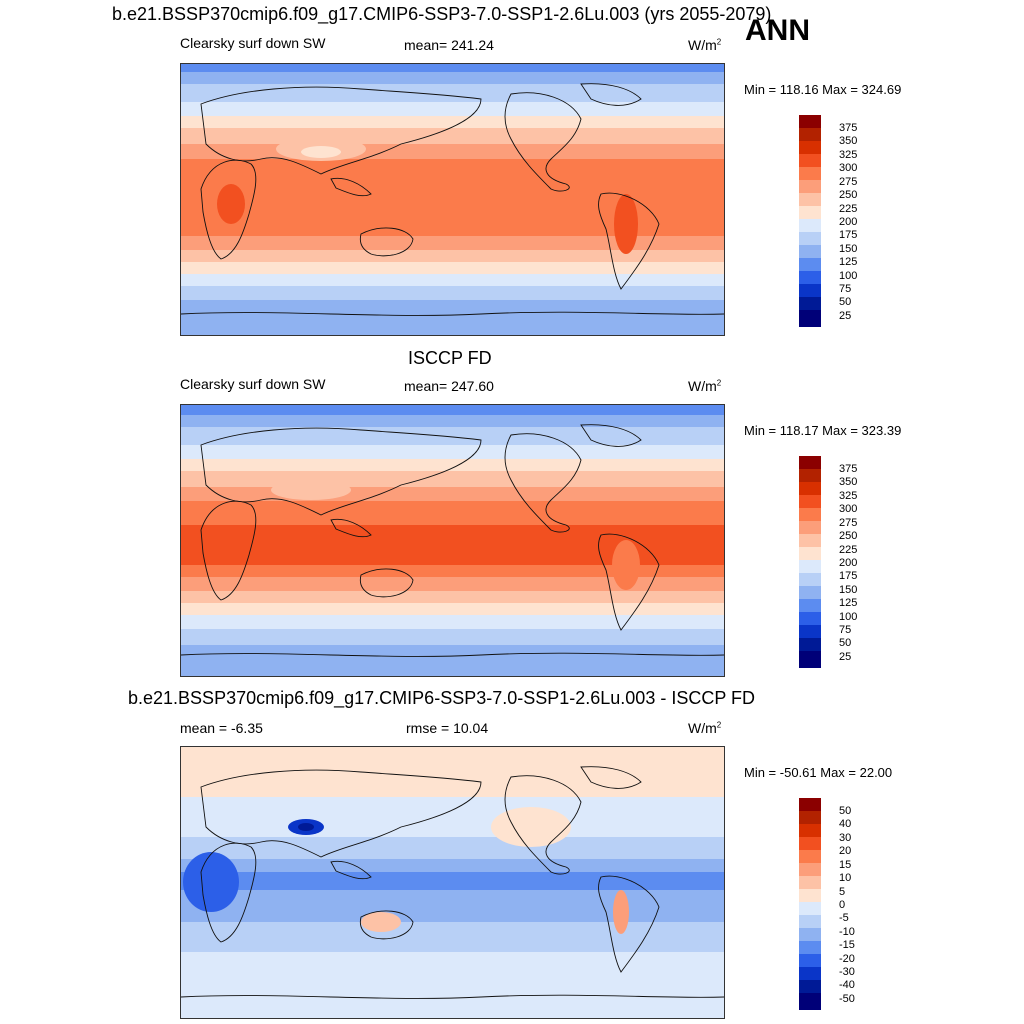 The image size is (1024, 1024). I want to click on colorbar-tick-label: 20, so click(845, 851).